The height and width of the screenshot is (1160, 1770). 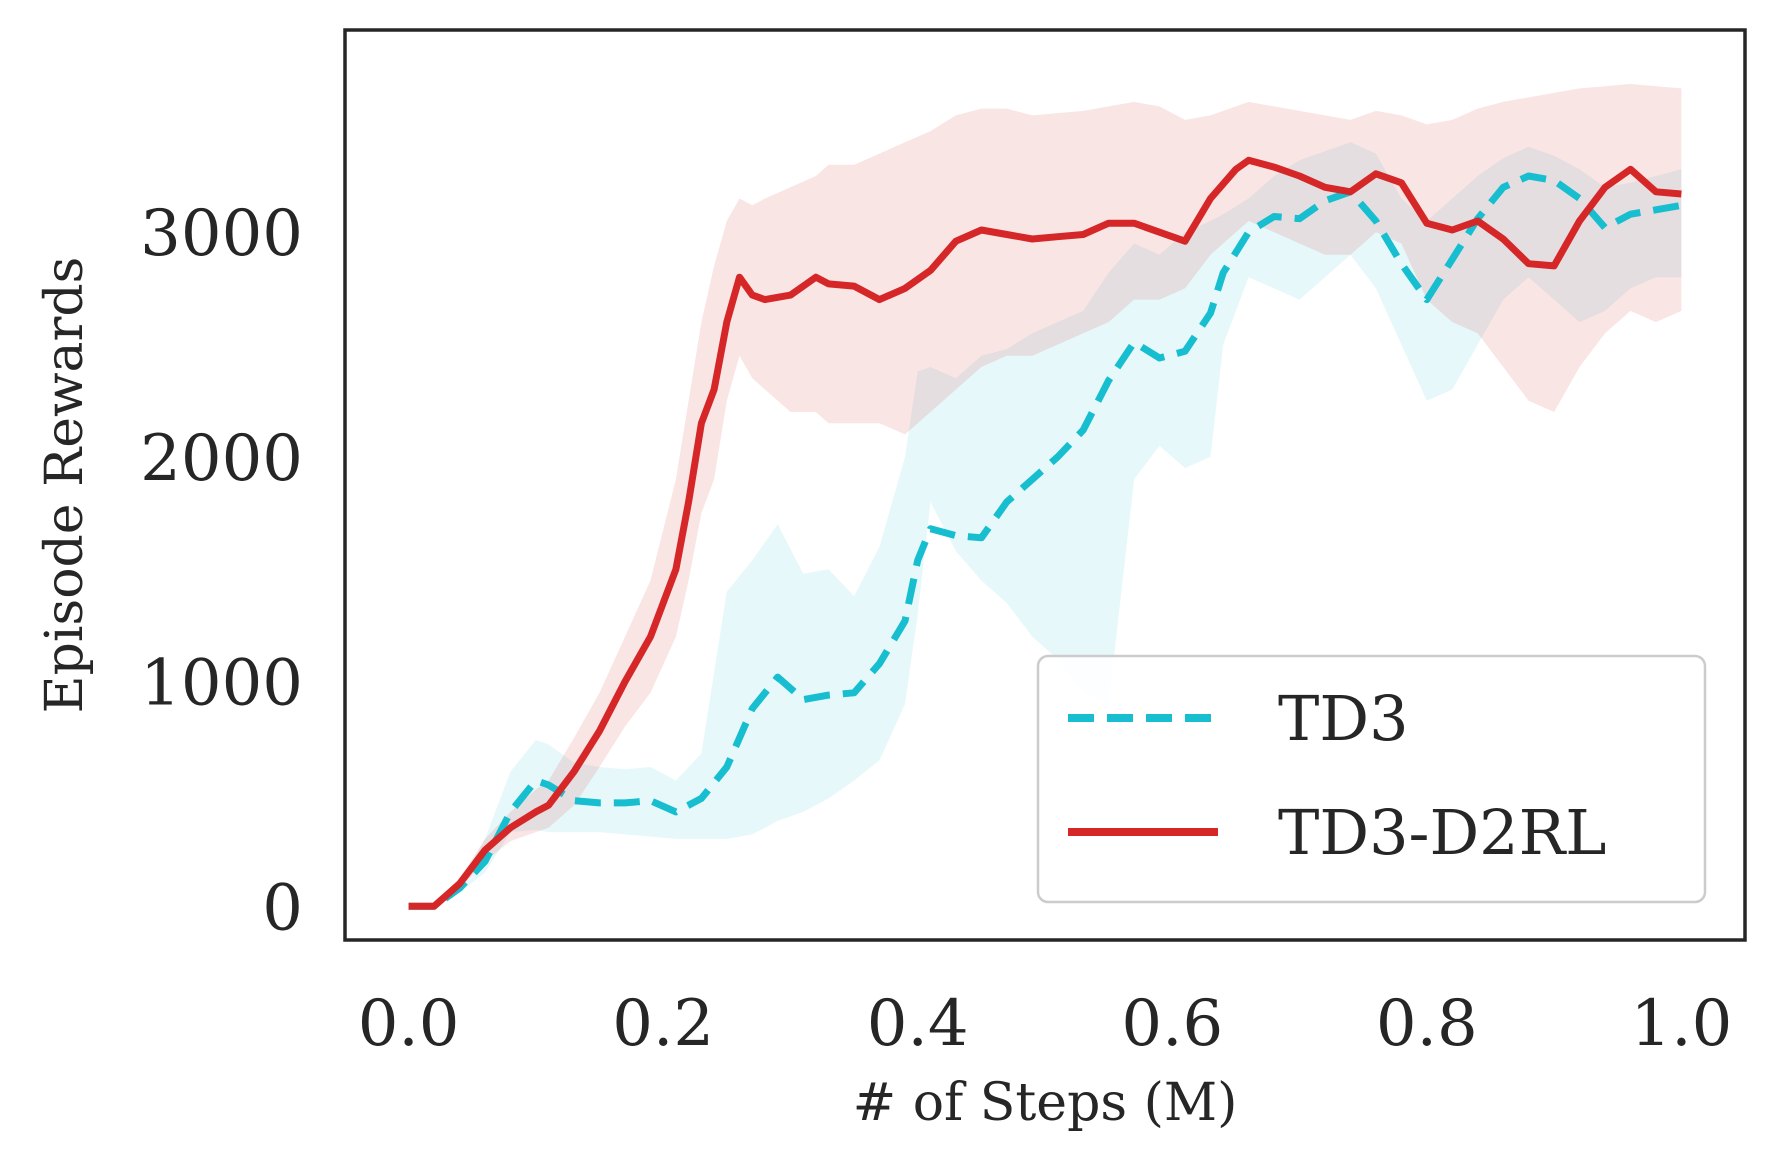 I want to click on legend-label-td3-d2rl: TD3-D2RL, so click(x=1442, y=832).